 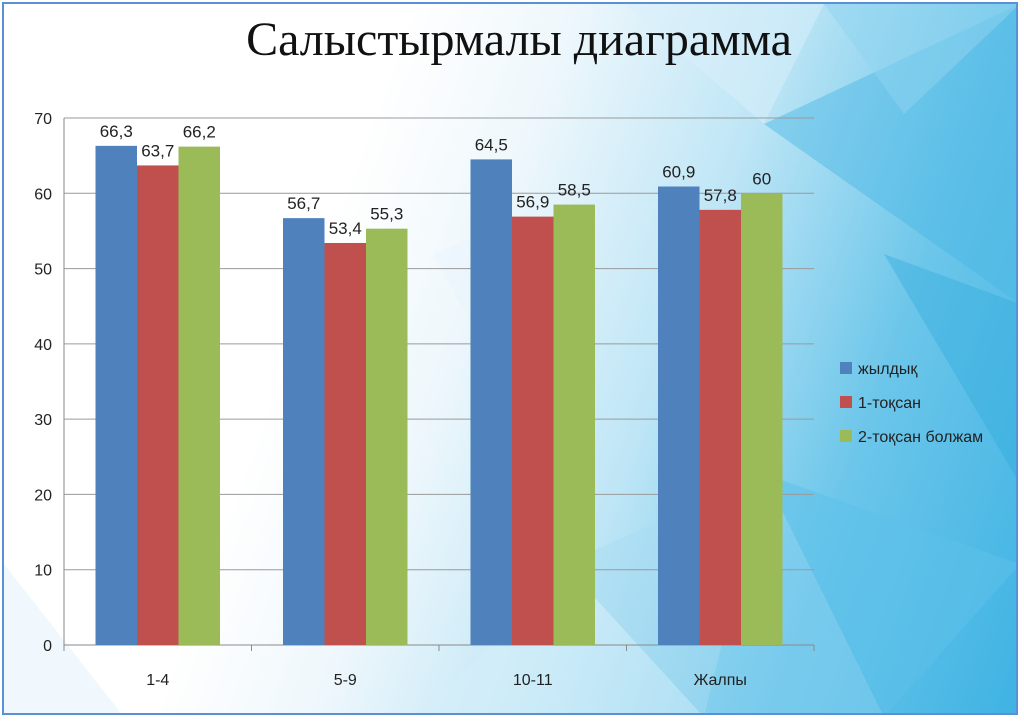 I want to click on data-label: 60, so click(x=761, y=178).